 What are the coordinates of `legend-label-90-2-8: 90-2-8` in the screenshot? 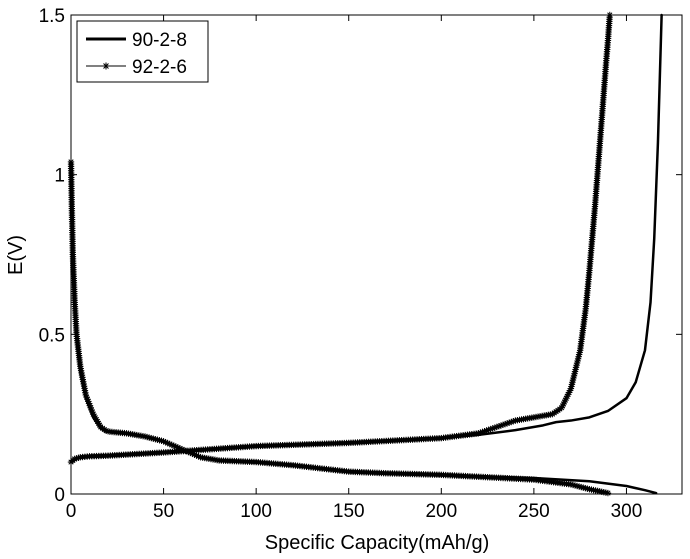 It's located at (159, 40).